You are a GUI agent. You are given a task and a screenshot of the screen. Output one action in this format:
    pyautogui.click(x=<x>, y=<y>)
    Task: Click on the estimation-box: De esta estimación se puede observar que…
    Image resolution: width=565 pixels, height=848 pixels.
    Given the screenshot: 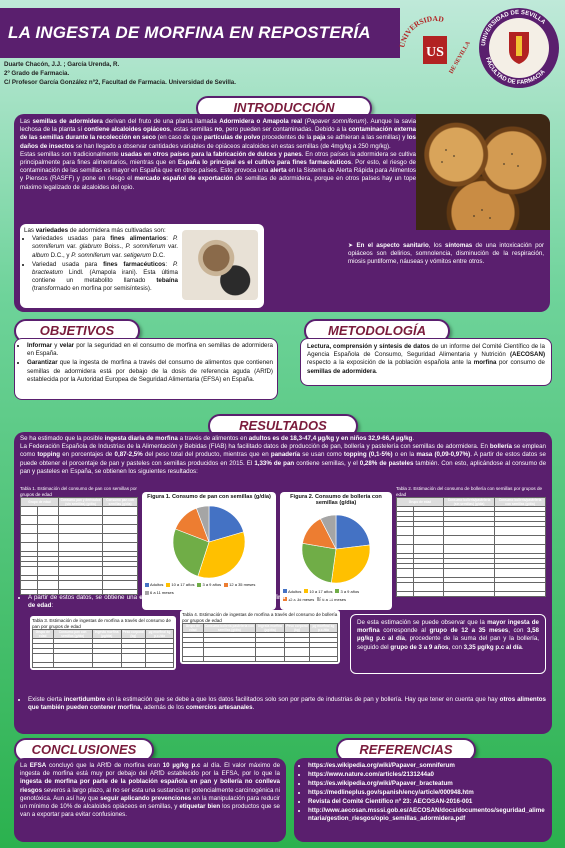 What is the action you would take?
    pyautogui.click(x=448, y=644)
    